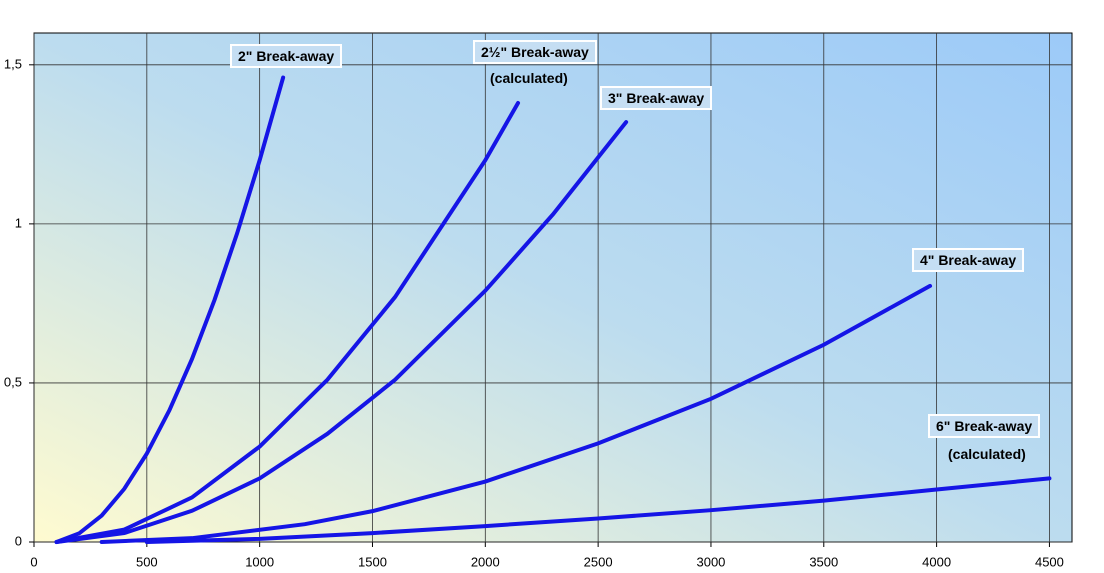  Describe the element at coordinates (936, 561) in the screenshot. I see `x-tick-label: 4000` at that location.